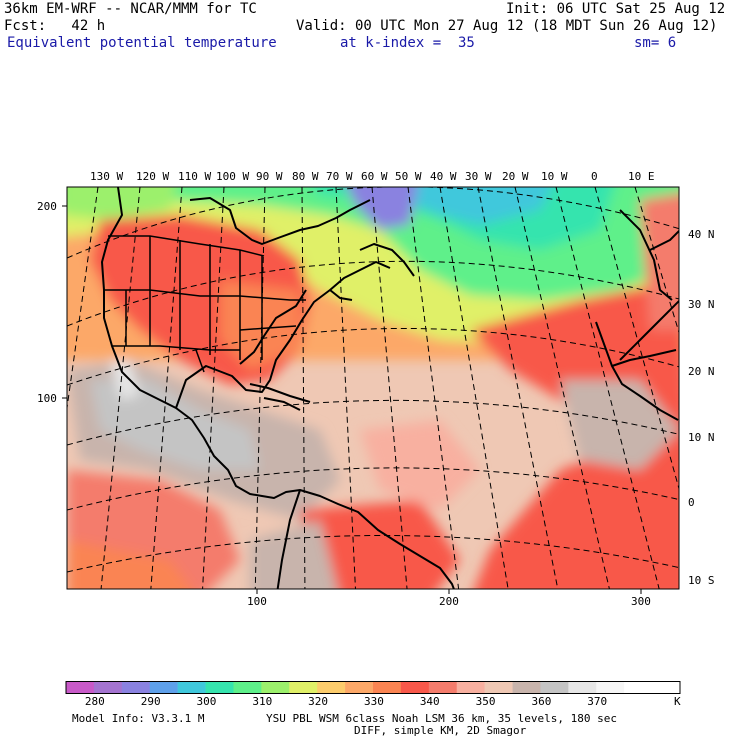 Image resolution: width=740 pixels, height=740 pixels. What do you see at coordinates (339, 176) in the screenshot?
I see `lon-label-70w: 70 W` at bounding box center [339, 176].